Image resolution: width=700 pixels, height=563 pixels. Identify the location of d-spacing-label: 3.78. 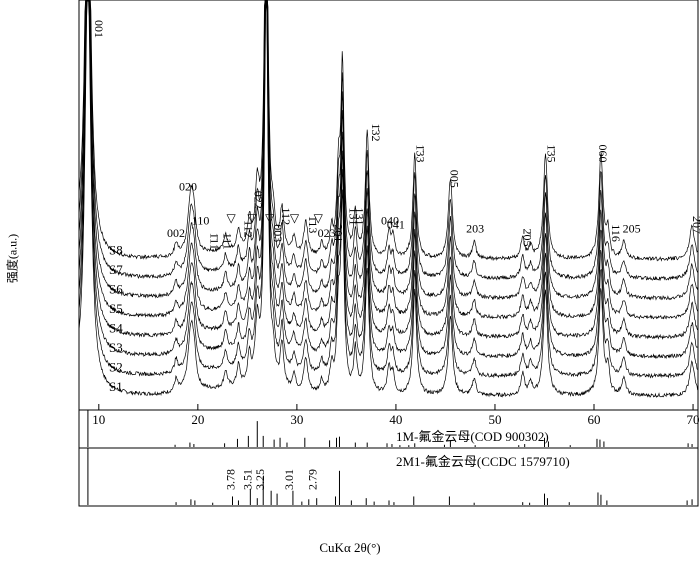
(231, 479).